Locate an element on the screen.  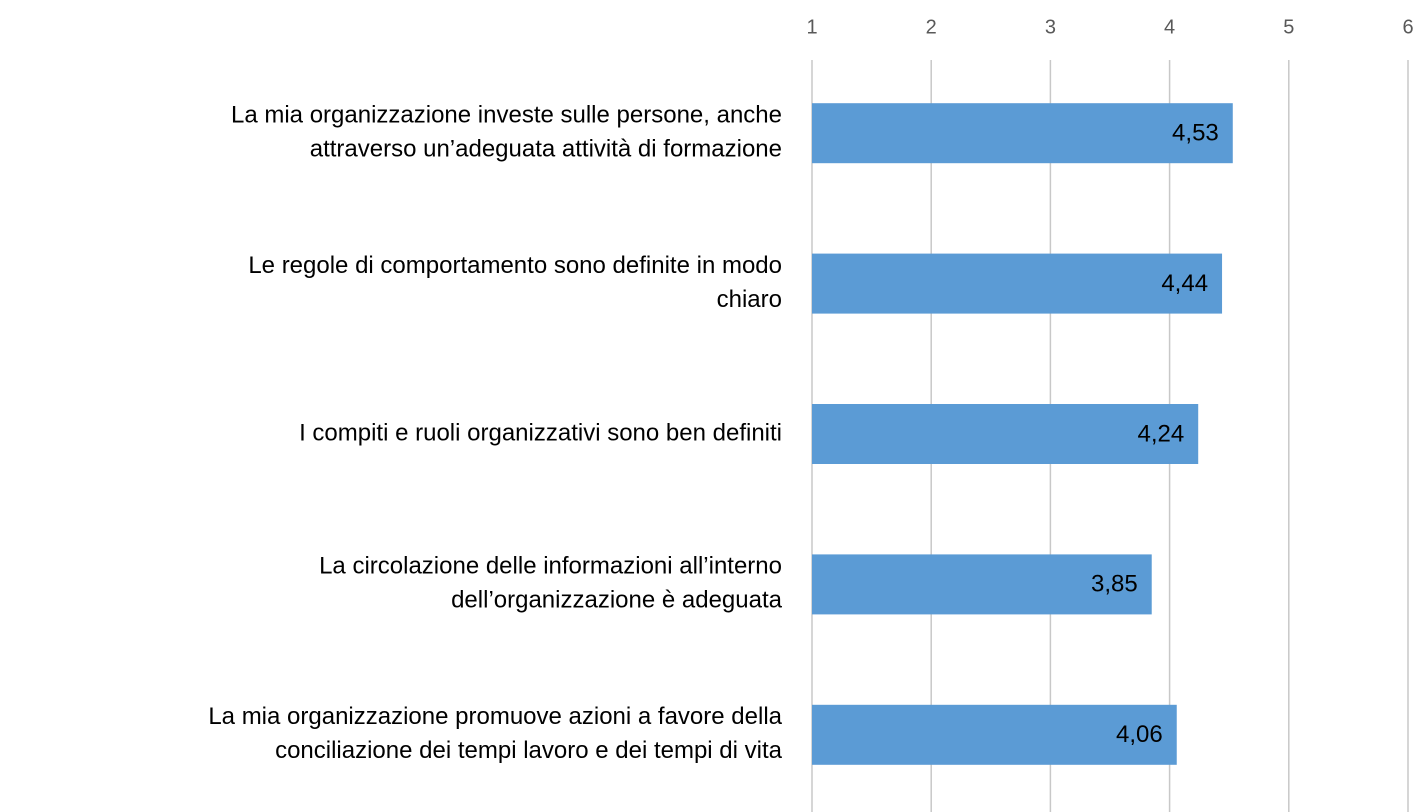
value-label: 3,85 is located at coordinates (1114, 584).